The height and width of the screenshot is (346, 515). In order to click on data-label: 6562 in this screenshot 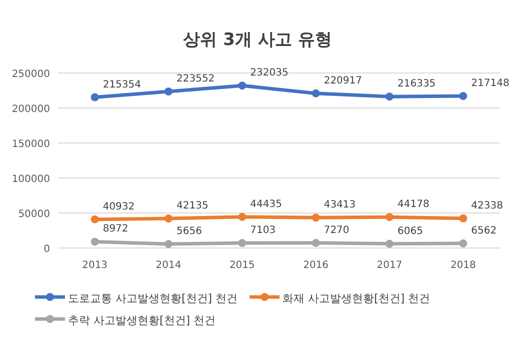, I will do `click(484, 230)`.